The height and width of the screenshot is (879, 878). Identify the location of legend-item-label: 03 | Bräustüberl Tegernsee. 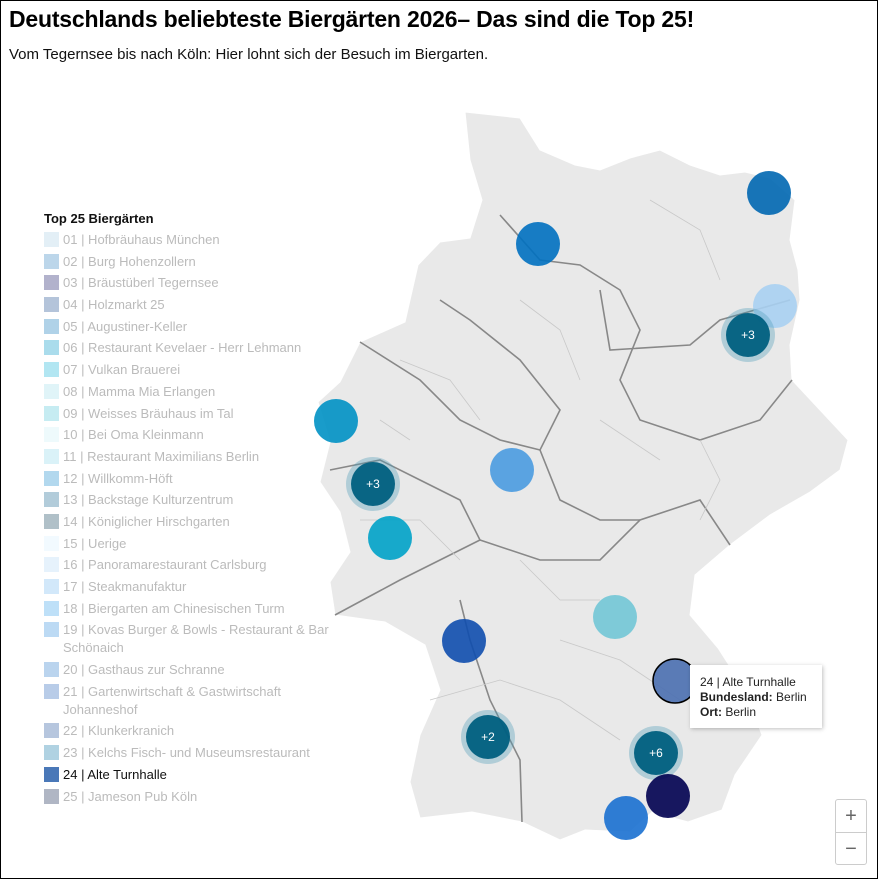
(141, 283).